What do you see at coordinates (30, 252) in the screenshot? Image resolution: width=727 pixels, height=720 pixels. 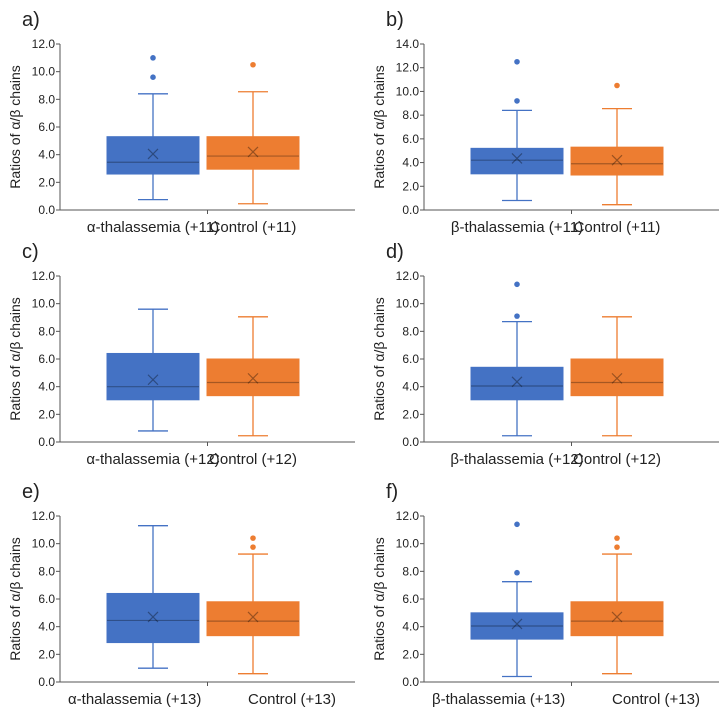 I see `panel-label: c)` at bounding box center [30, 252].